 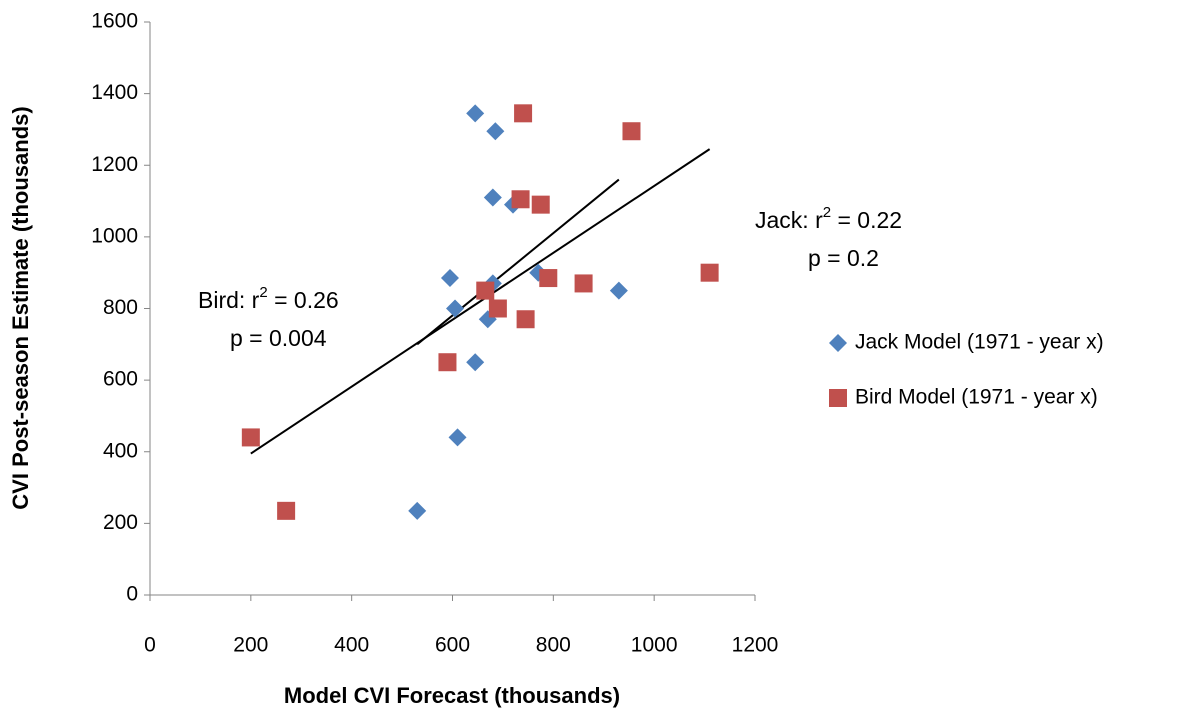 What do you see at coordinates (452, 695) in the screenshot?
I see `x-axis-title: Model CVI Forecast (thousands)` at bounding box center [452, 695].